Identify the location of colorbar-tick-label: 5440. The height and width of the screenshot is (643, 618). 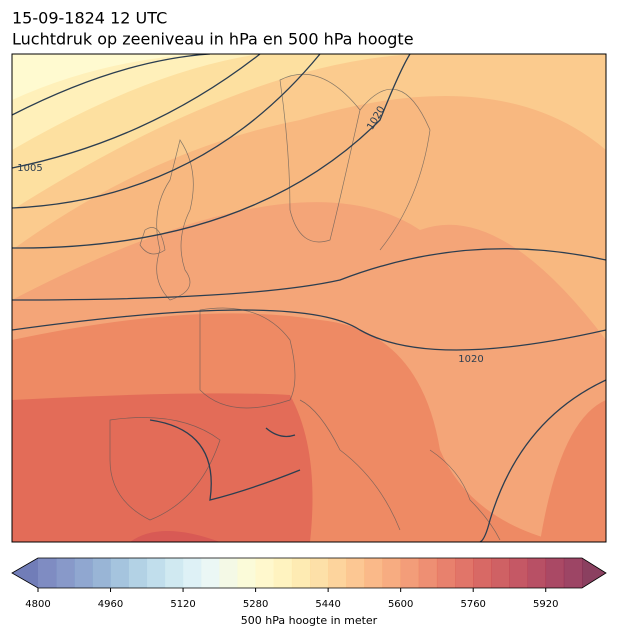
(327, 604).